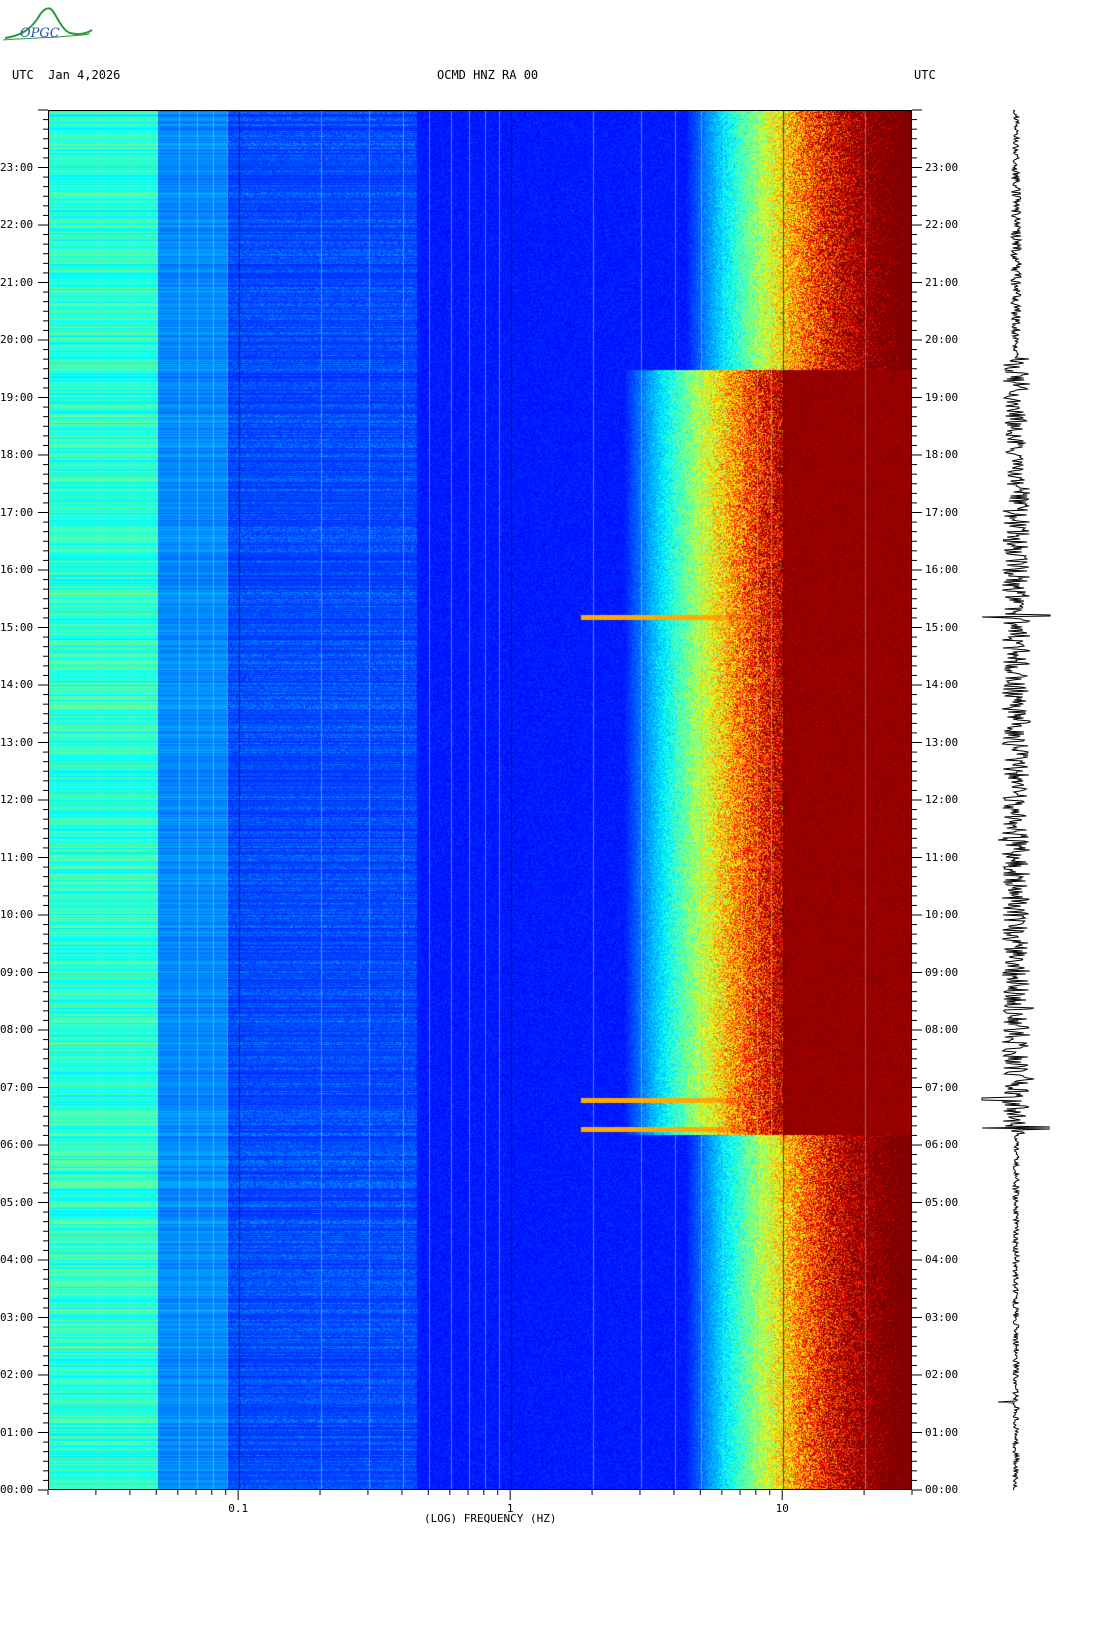 The height and width of the screenshot is (1634, 1102). What do you see at coordinates (942, 339) in the screenshot?
I see `y-tick-label-right: 20:00` at bounding box center [942, 339].